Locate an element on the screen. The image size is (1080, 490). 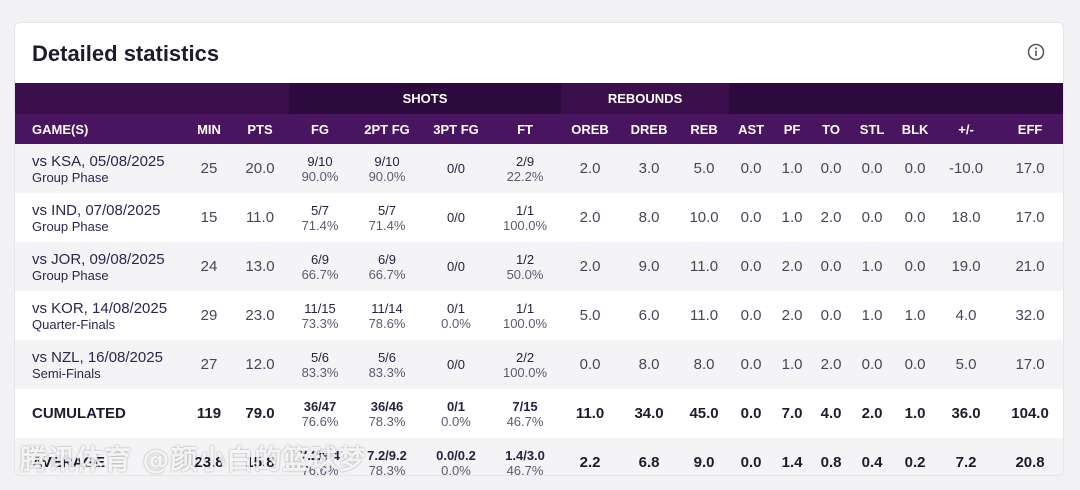
group-header-blank-right is located at coordinates (896, 98).